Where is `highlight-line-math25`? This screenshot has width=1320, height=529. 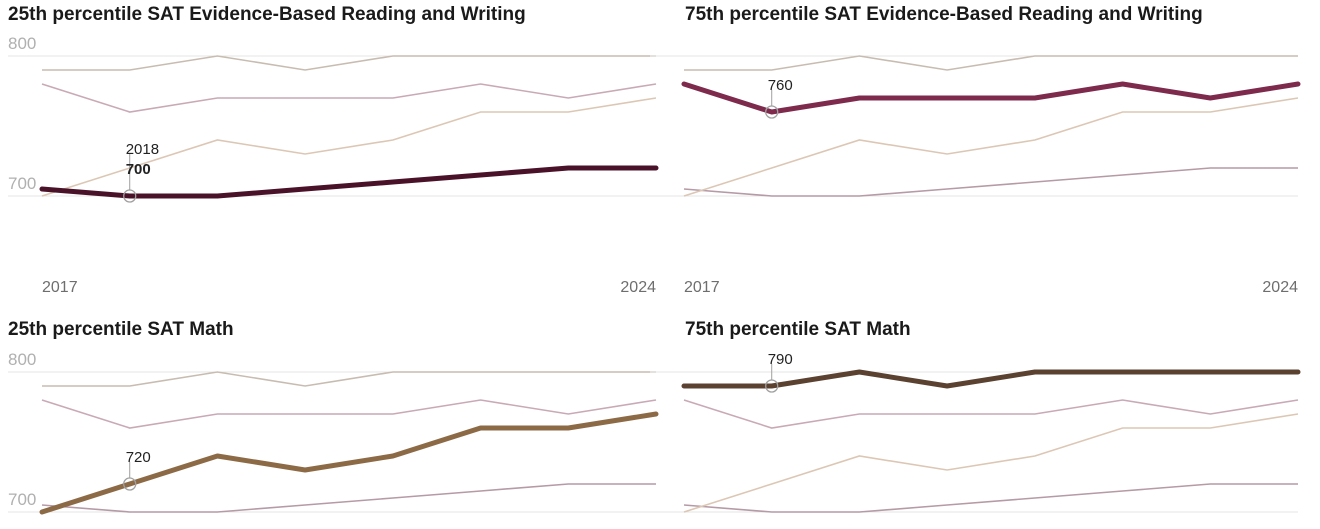 highlight-line-math25 is located at coordinates (349, 463).